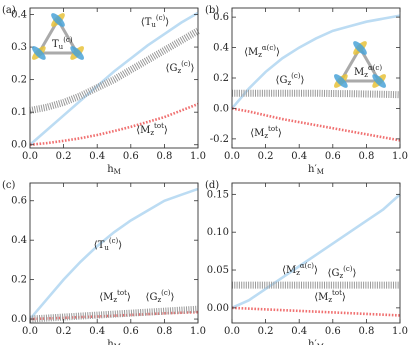 This screenshot has height=345, width=415. Describe the element at coordinates (218, 232) in the screenshot. I see `y-tick-label: 0.10` at that location.